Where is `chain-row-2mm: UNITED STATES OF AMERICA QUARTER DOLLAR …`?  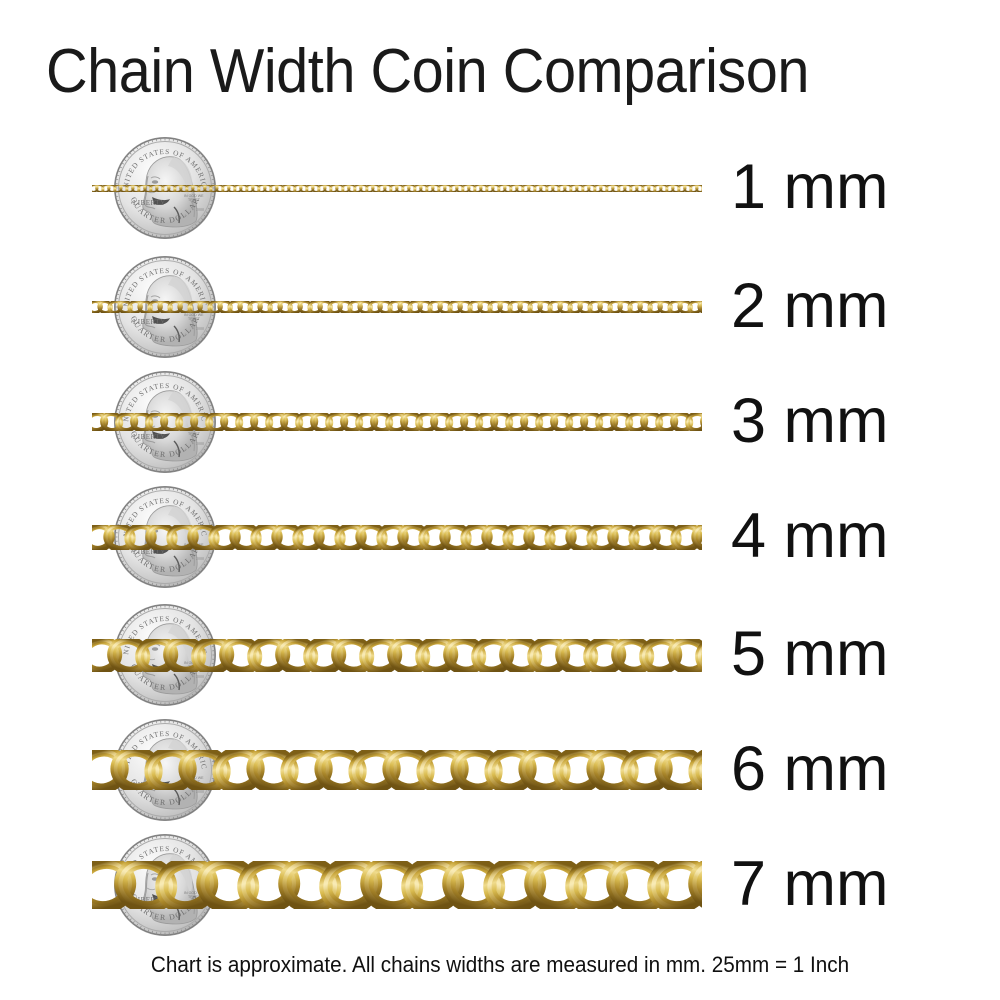
chain-row-2mm: UNITED STATES OF AMERICA QUARTER DOLLAR … is located at coordinates (500, 307).